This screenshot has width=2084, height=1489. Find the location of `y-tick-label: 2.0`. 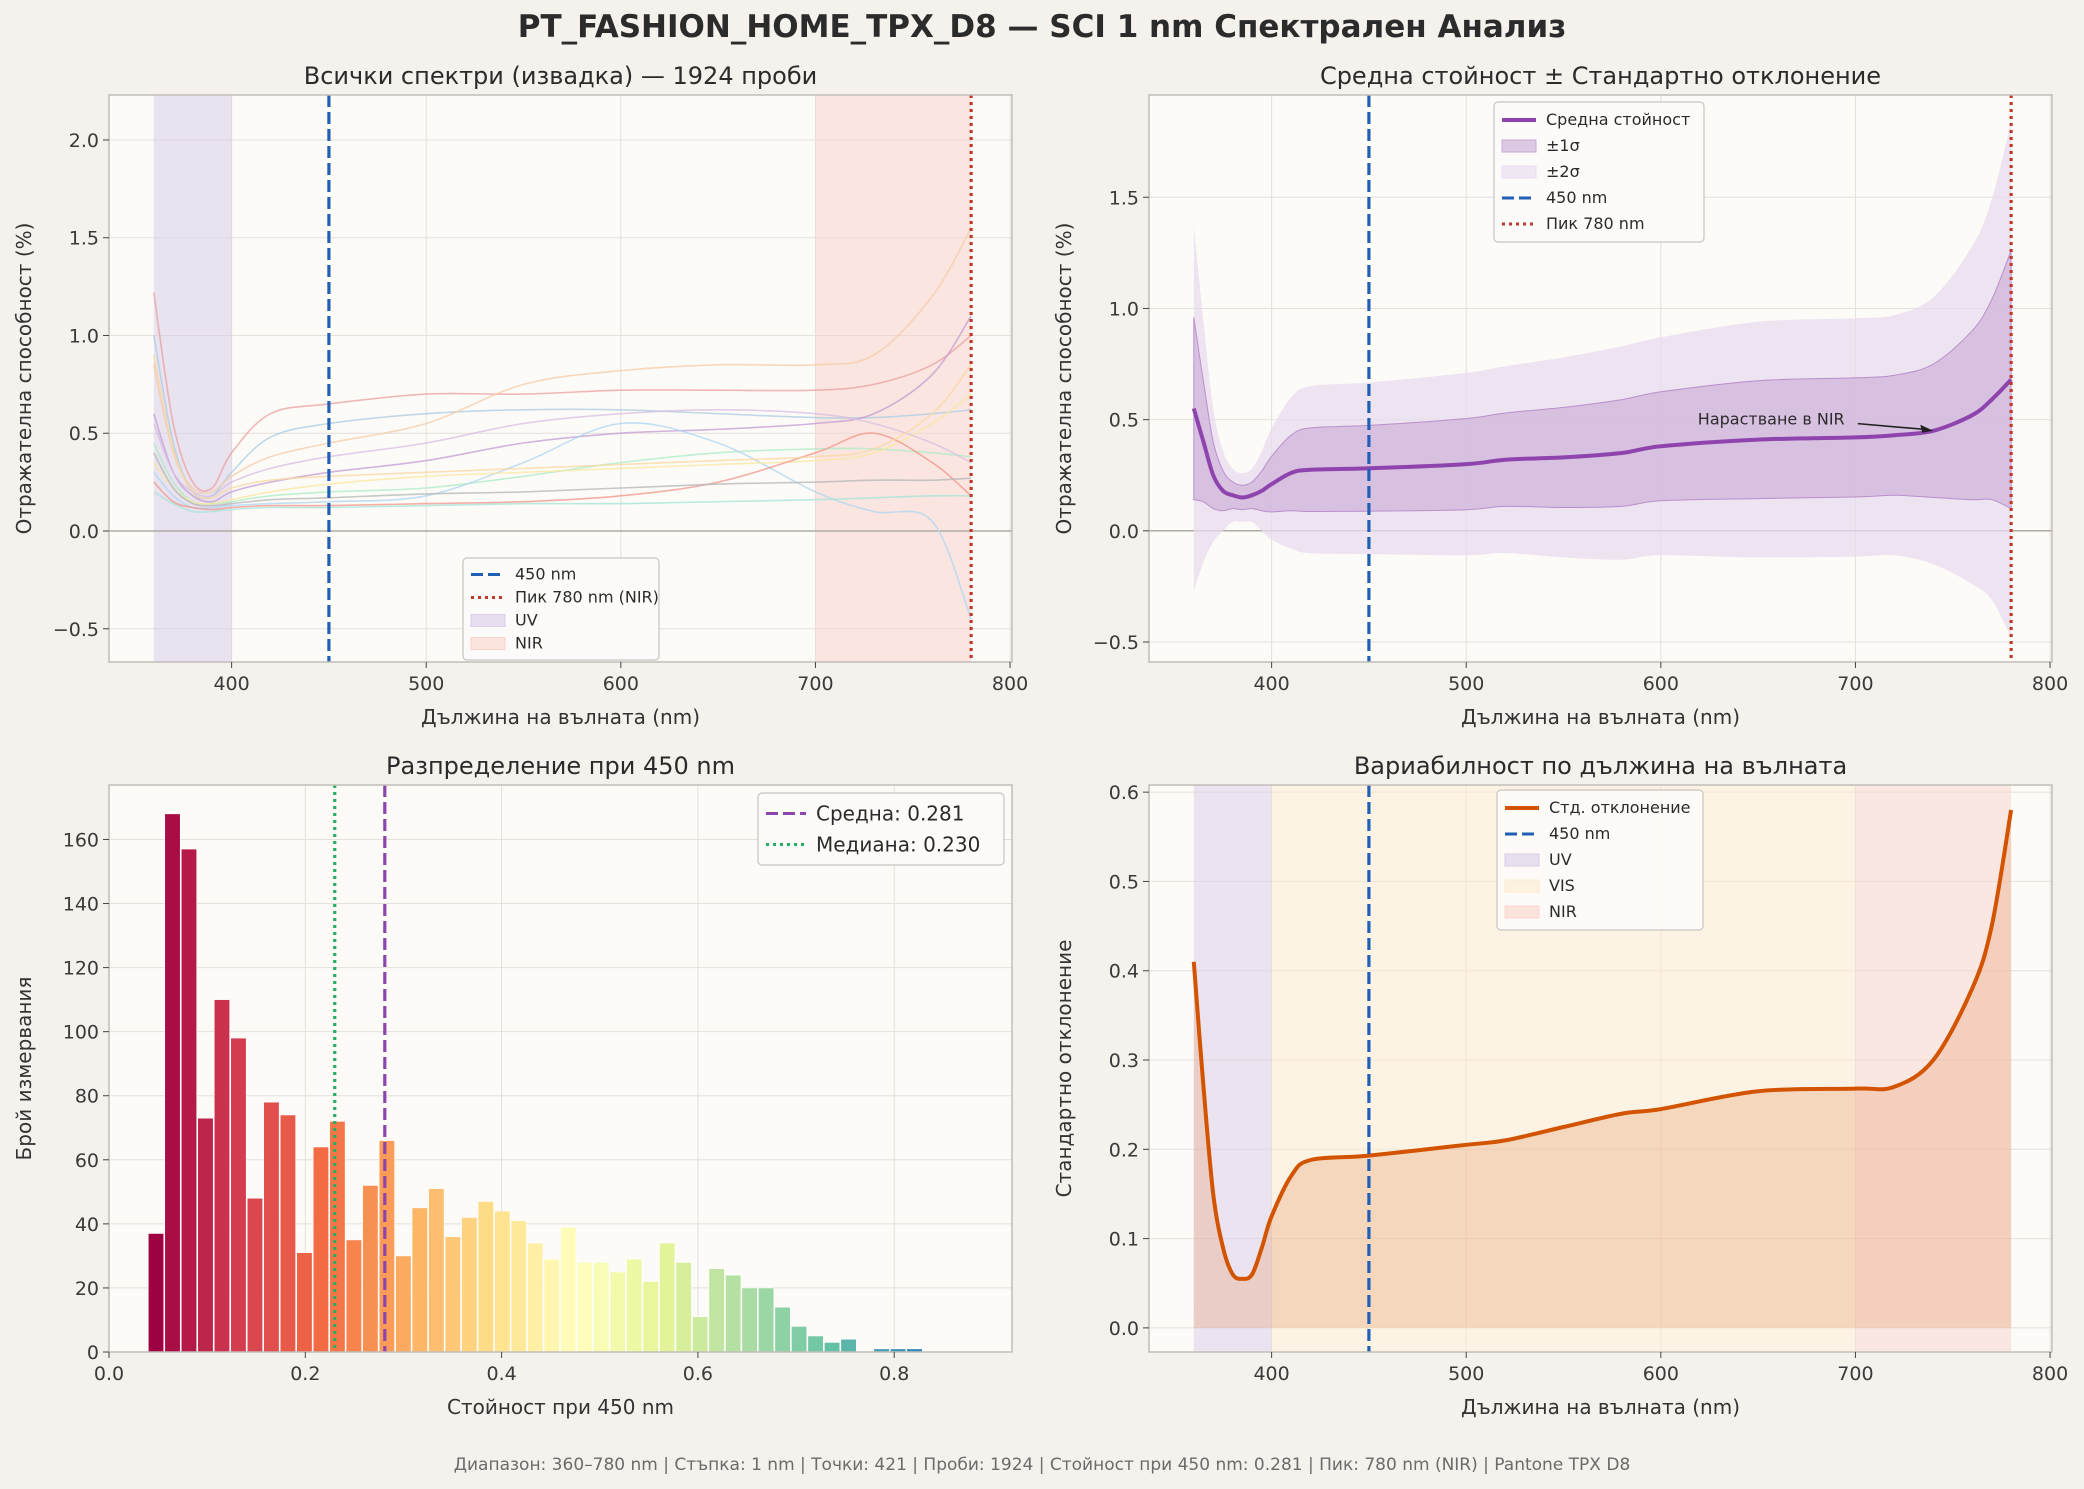

y-tick-label: 2.0 is located at coordinates (84, 141).